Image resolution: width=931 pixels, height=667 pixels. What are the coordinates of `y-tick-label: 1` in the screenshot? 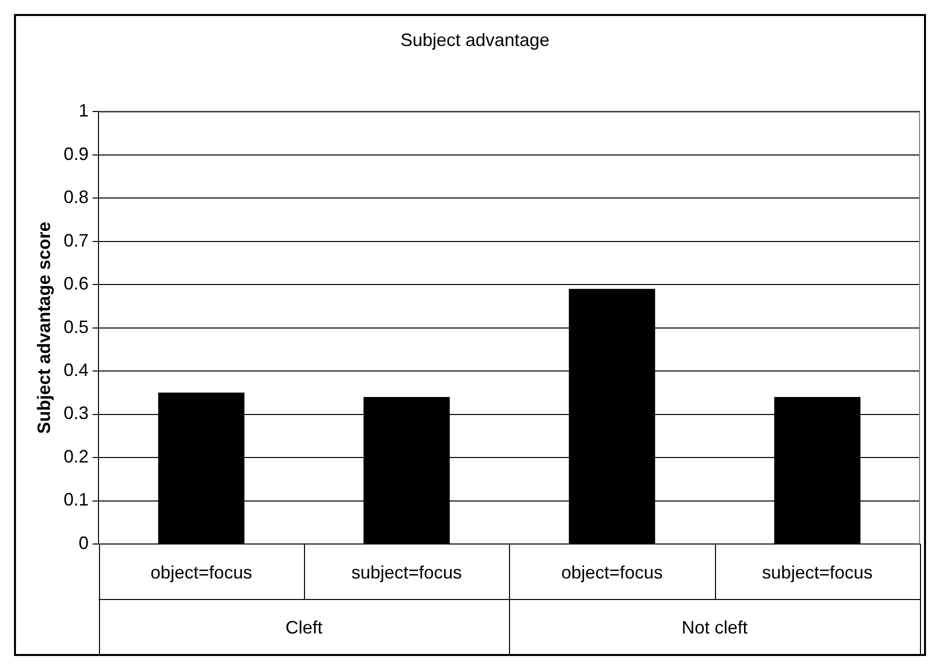 It's located at (83, 110).